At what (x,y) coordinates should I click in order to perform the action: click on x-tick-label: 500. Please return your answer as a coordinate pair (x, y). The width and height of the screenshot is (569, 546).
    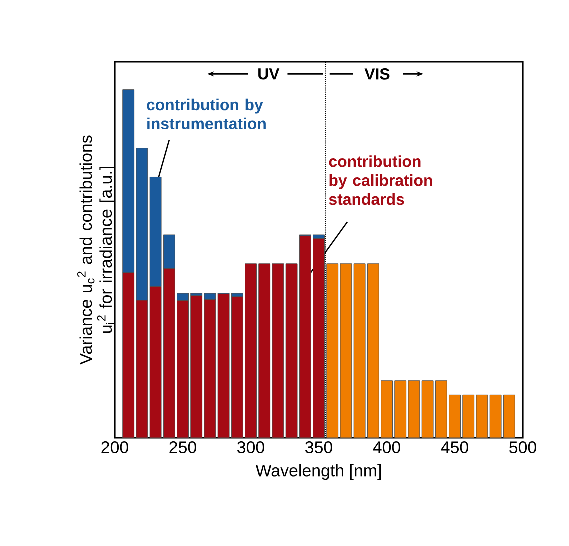
    Looking at the image, I should click on (523, 448).